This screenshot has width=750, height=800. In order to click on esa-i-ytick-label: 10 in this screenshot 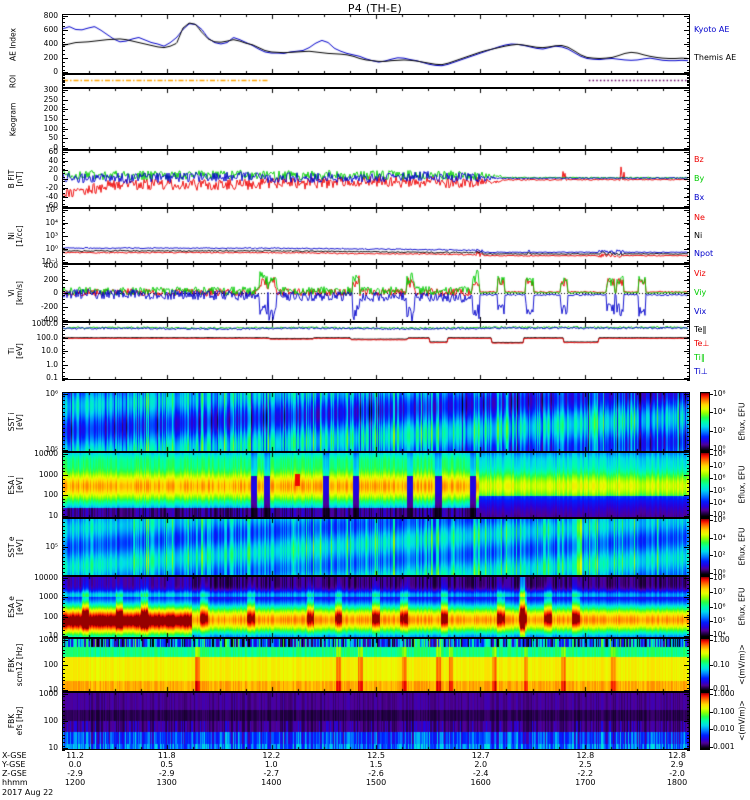, I will do `click(53, 515)`.